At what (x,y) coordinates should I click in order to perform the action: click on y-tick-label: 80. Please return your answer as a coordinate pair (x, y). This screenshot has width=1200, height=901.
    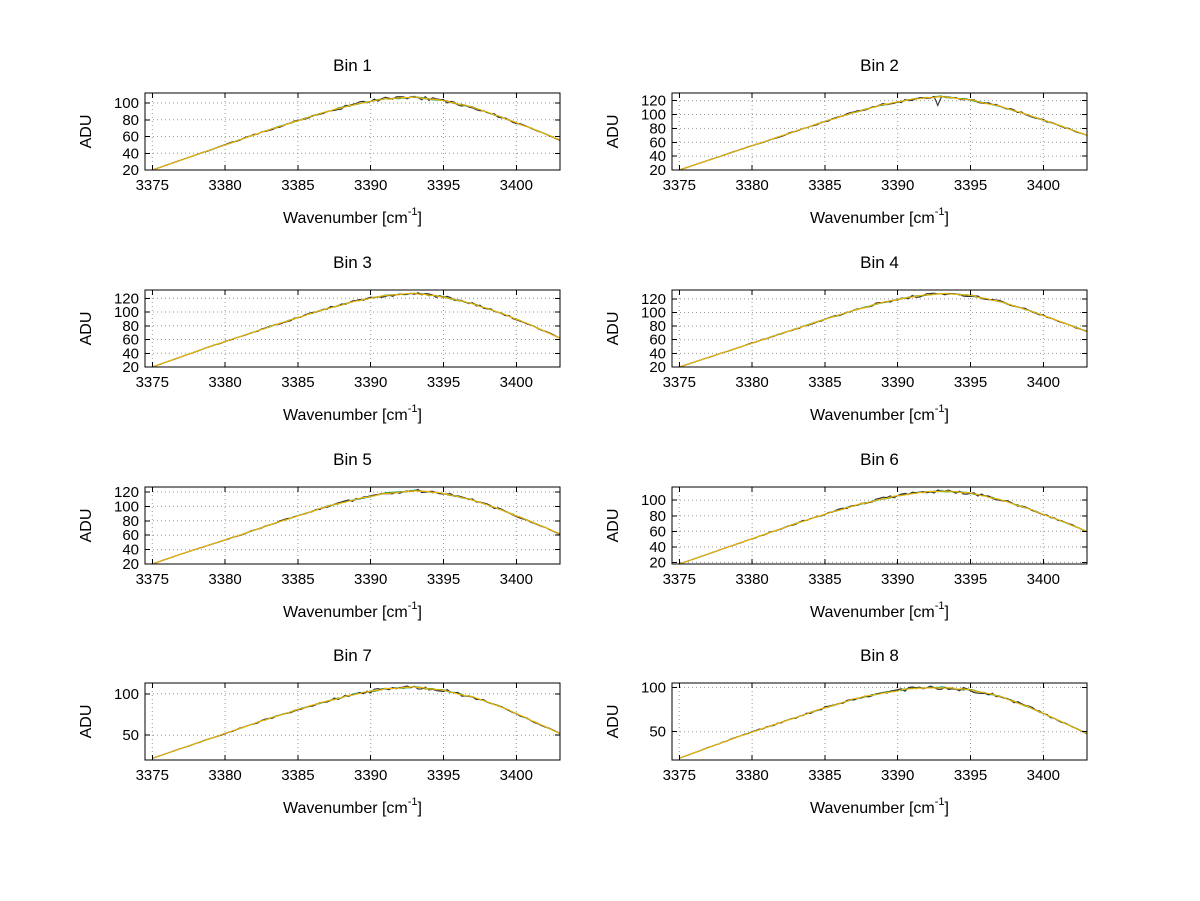
    Looking at the image, I should click on (657, 128).